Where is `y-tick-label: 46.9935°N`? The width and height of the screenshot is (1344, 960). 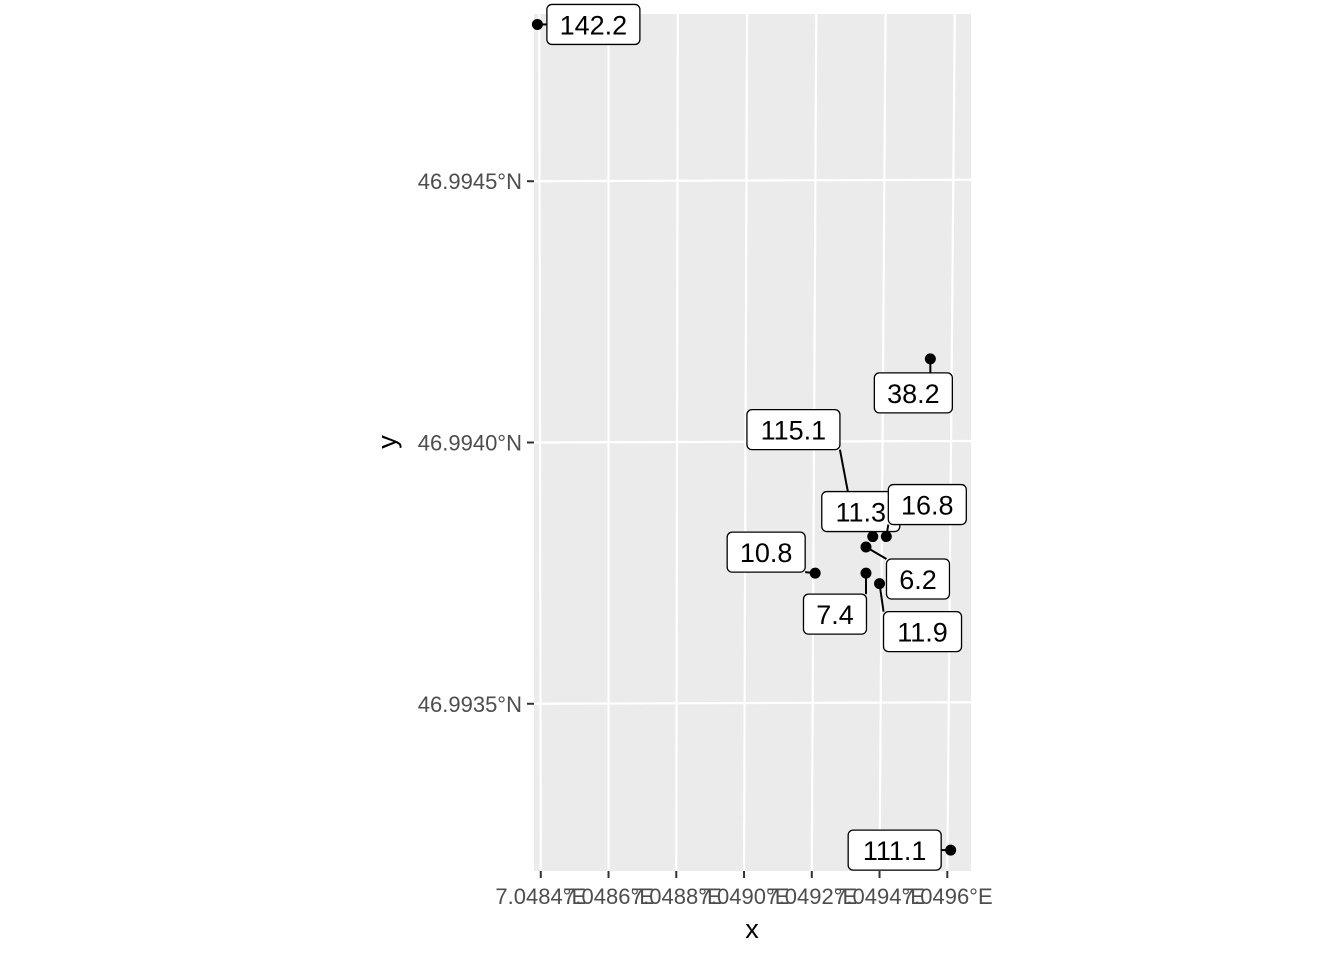
y-tick-label: 46.9935°N is located at coordinates (470, 704).